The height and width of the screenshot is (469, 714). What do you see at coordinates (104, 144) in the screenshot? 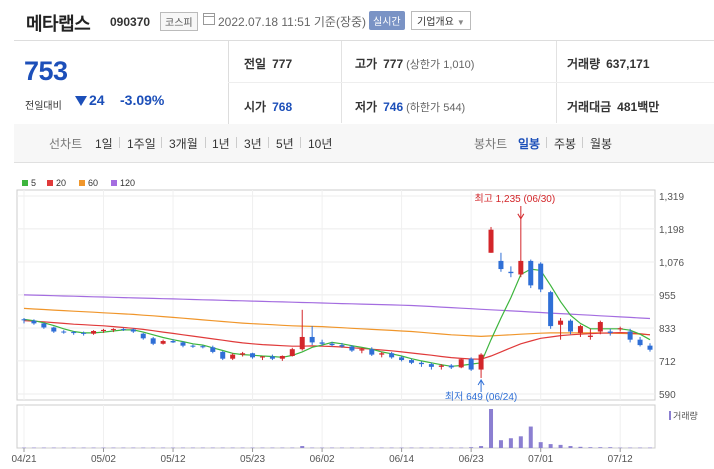
I see `tab-period-1d: 1일` at bounding box center [104, 144].